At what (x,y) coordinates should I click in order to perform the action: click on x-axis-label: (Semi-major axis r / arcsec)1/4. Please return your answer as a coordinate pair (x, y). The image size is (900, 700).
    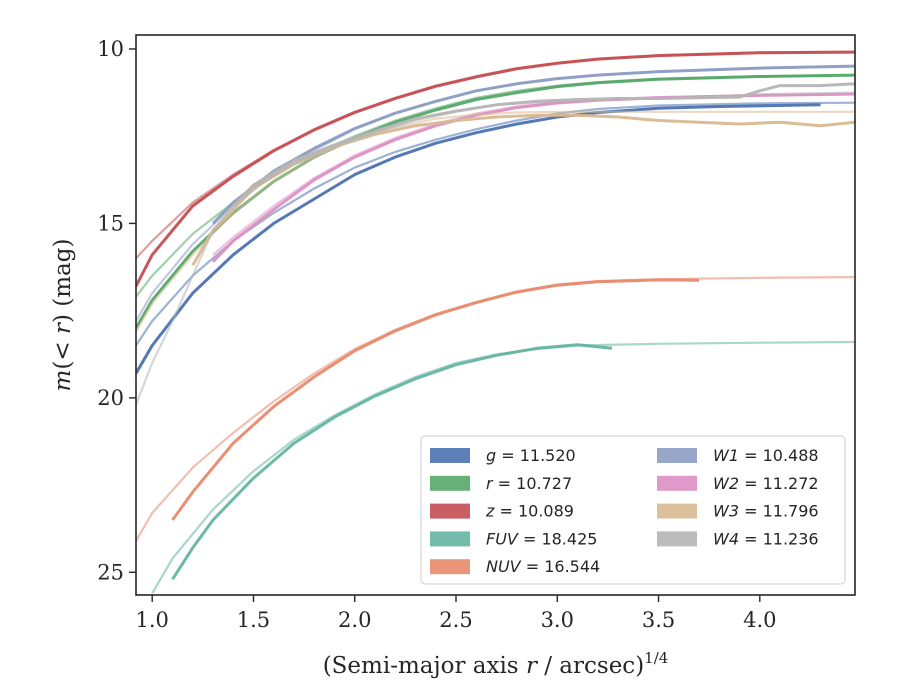
    Looking at the image, I should click on (496, 664).